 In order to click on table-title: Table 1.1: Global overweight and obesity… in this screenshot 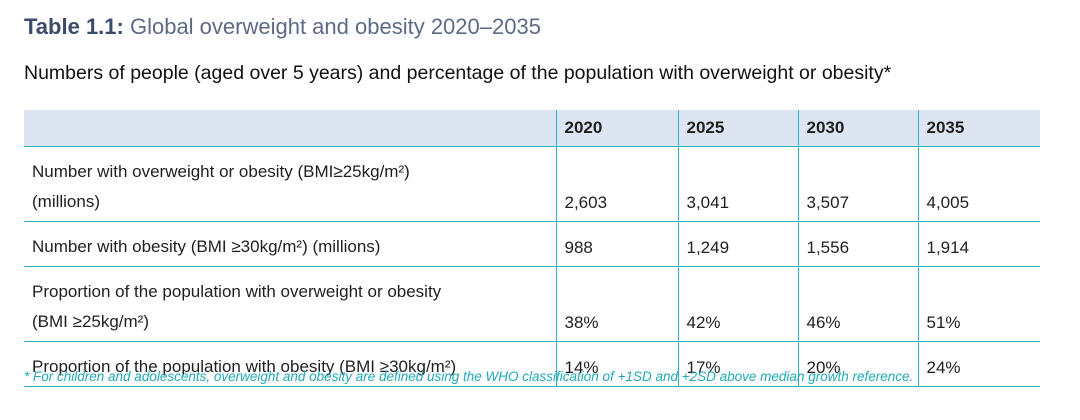, I will do `click(282, 27)`.